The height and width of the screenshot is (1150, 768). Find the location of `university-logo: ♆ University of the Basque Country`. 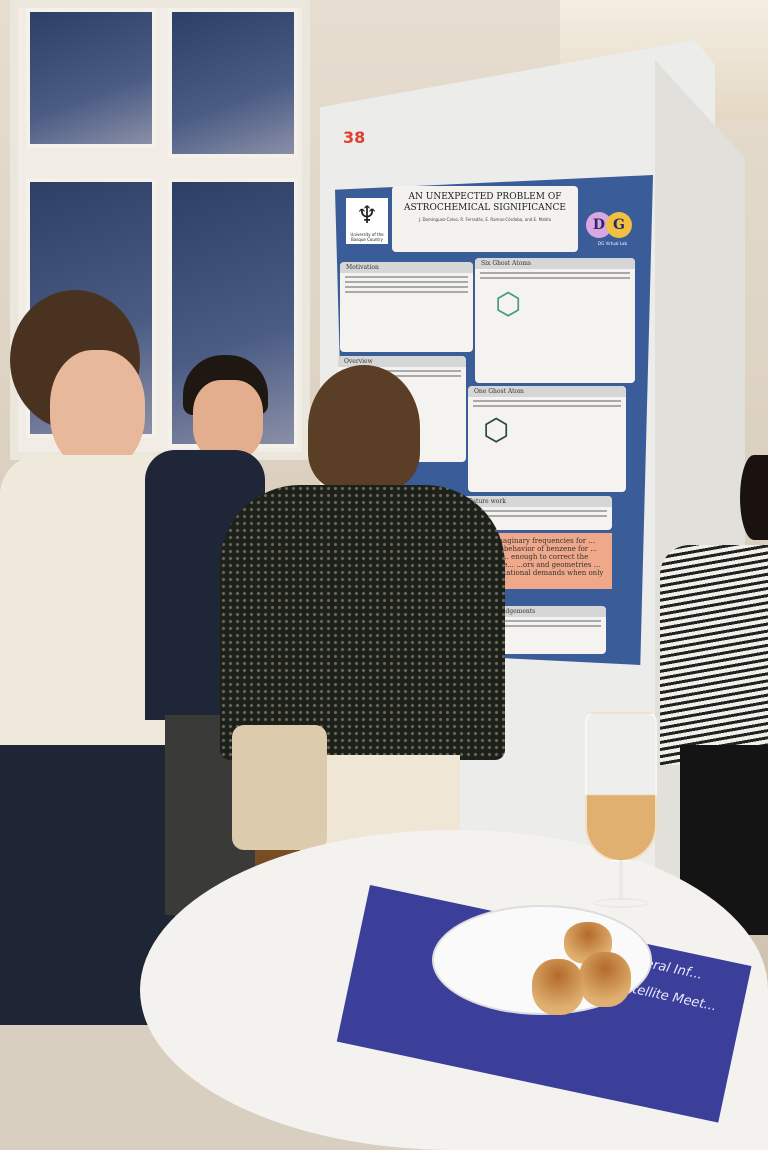

university-logo: ♆ University of the Basque Country is located at coordinates (367, 221).